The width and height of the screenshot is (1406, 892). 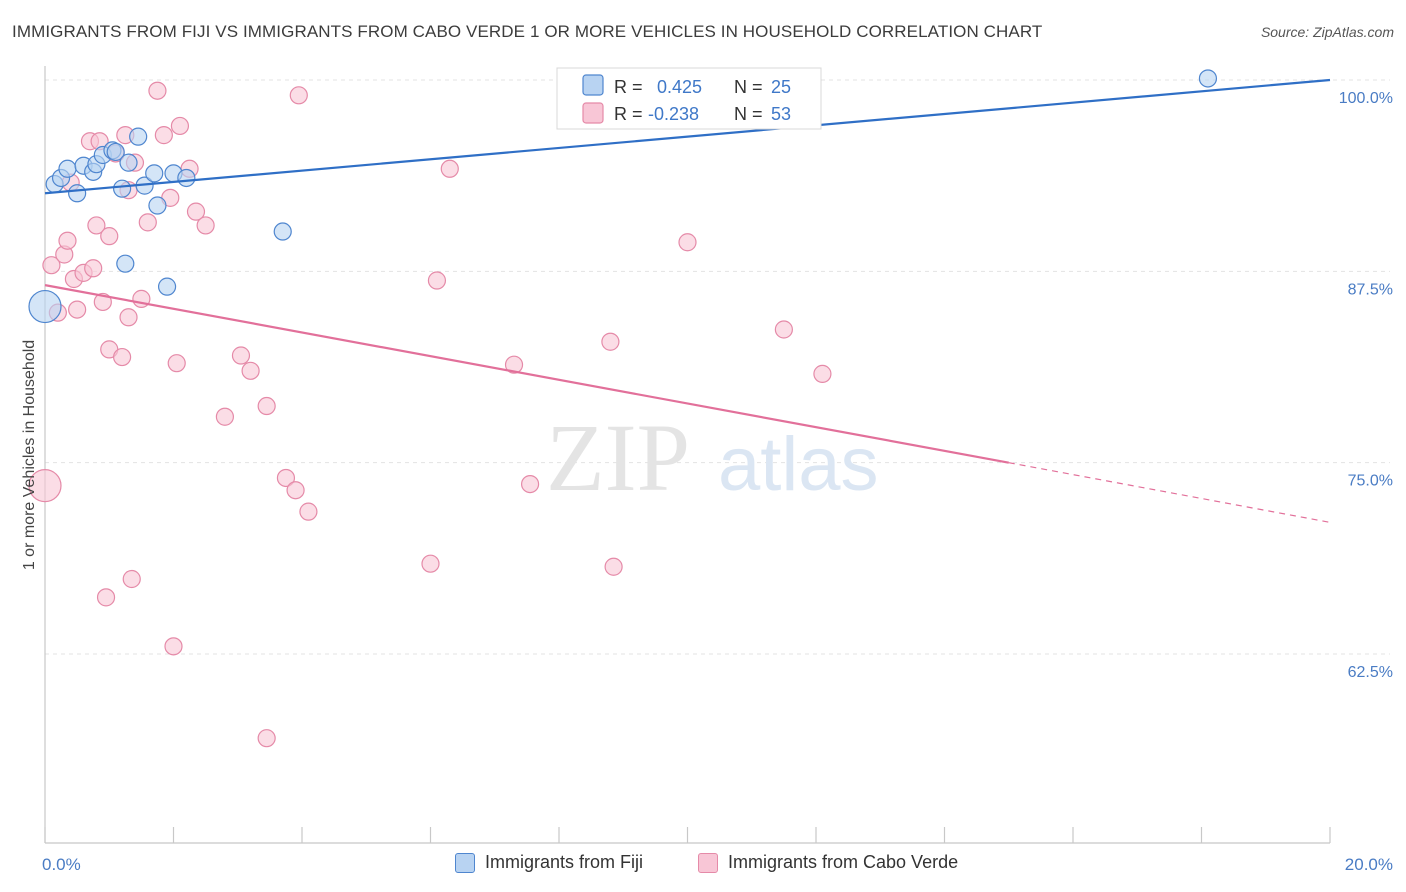 I want to click on legend-r-value-cabo: -0.238, so click(x=673, y=114).